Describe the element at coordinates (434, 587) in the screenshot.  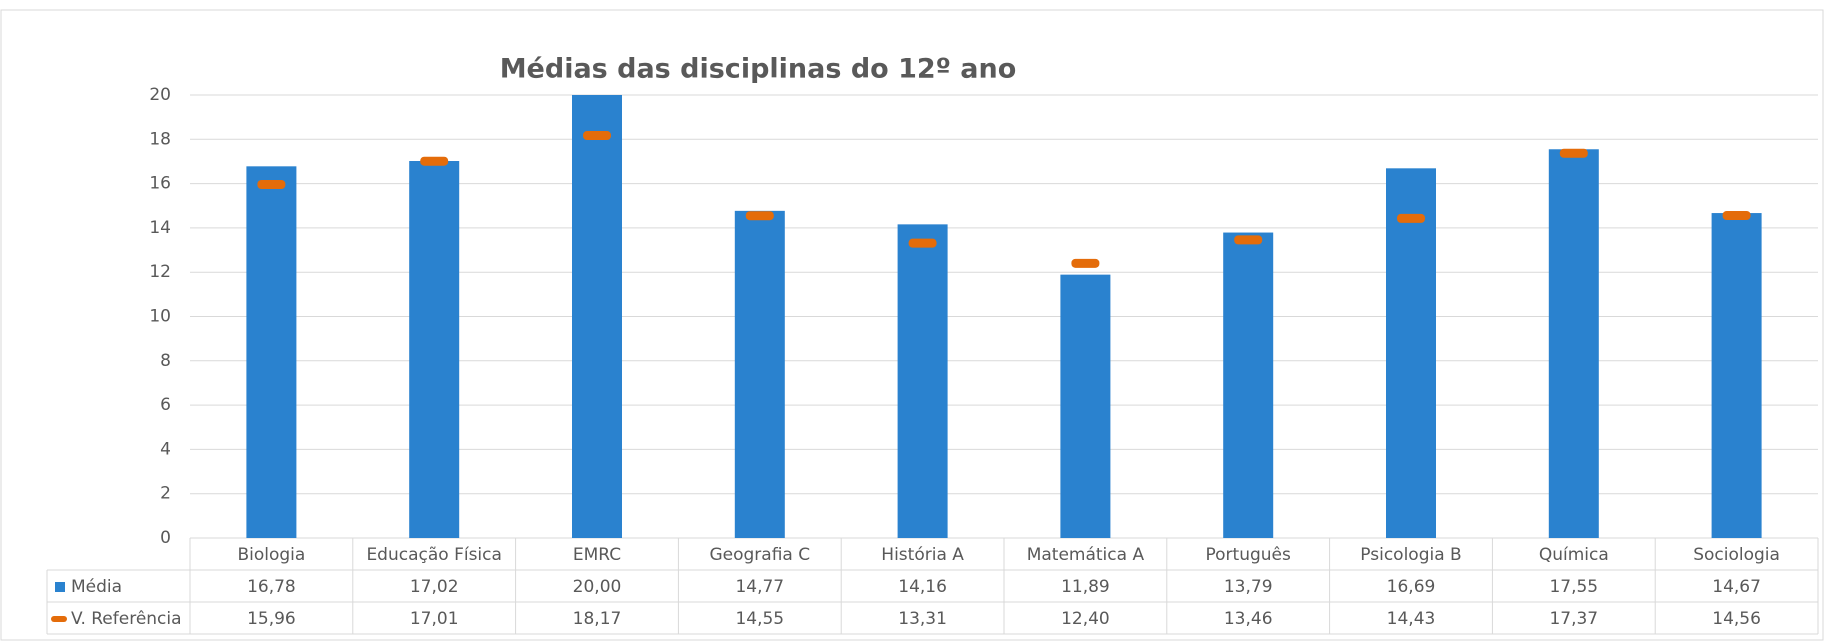
I see `table-value: 17,02` at that location.